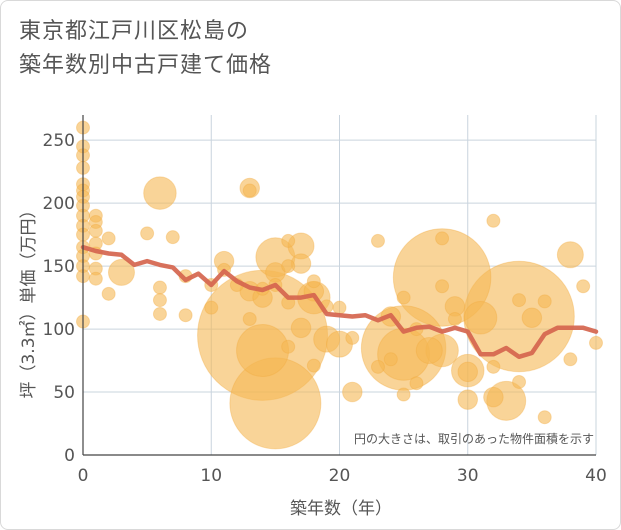 The image size is (621, 530). What do you see at coordinates (59, 141) in the screenshot?
I see `y-tick-label: 250` at bounding box center [59, 141].